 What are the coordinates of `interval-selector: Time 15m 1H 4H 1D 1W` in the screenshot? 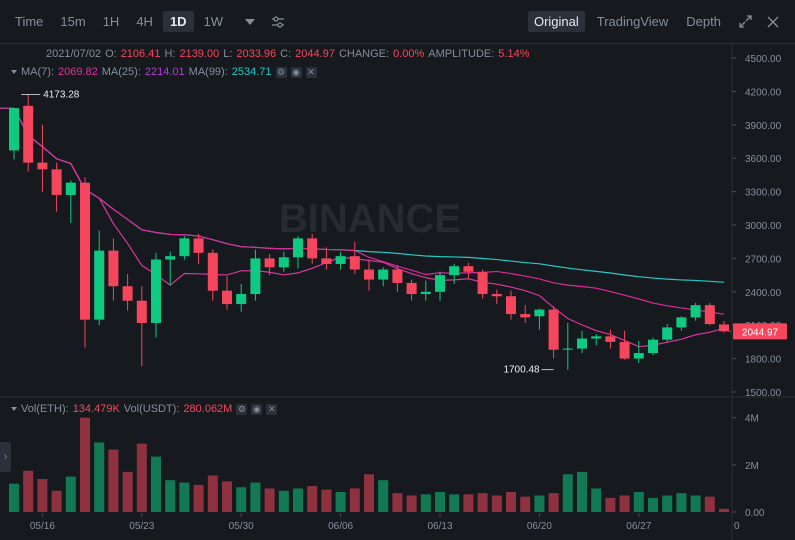 It's located at (116, 21).